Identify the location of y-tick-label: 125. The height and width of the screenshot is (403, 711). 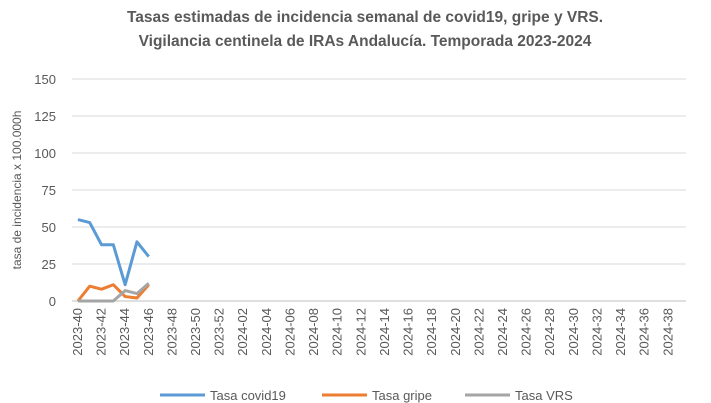
(45, 116).